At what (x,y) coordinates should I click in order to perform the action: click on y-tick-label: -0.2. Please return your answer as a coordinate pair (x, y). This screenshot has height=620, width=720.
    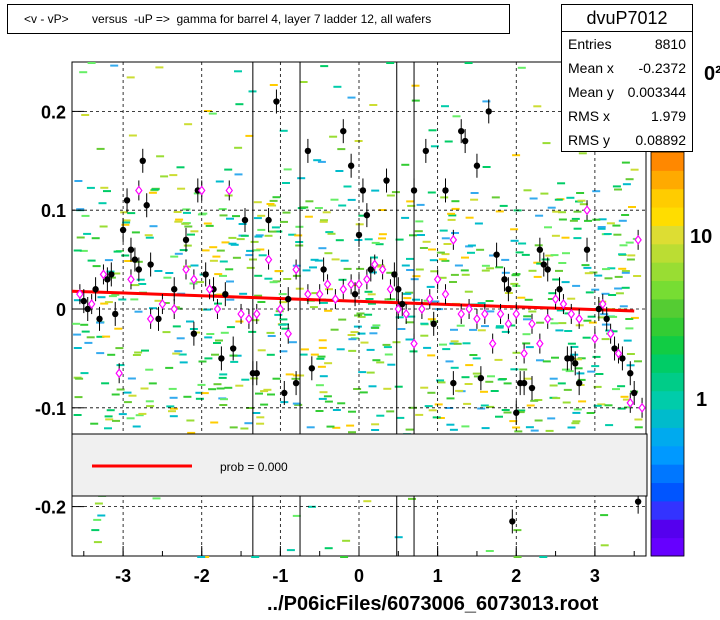
    Looking at the image, I should click on (50, 508).